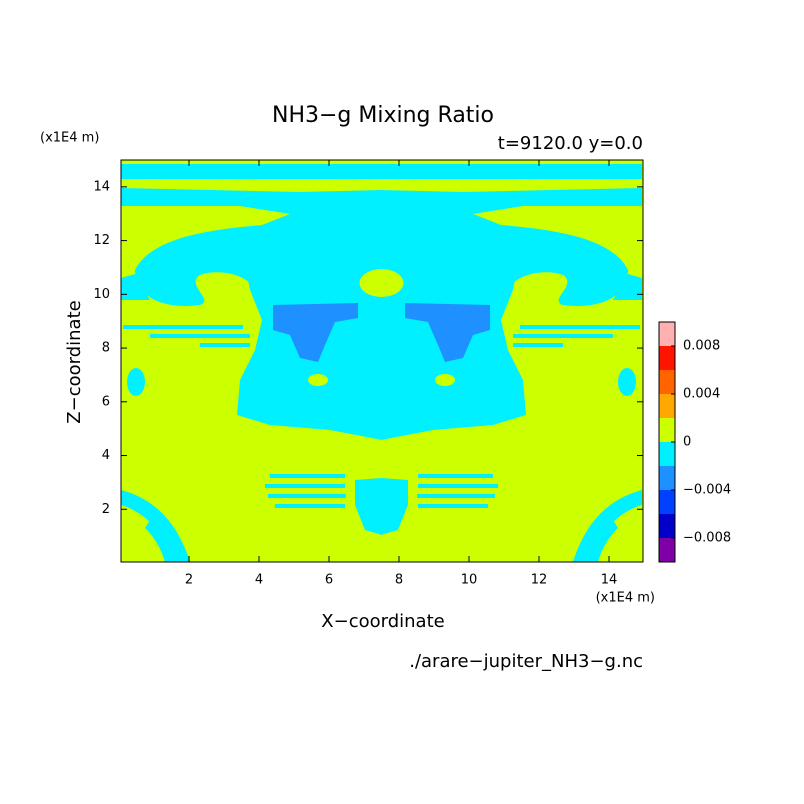 The image size is (804, 804). I want to click on y-axis-label: Z−coordinate, so click(74, 361).